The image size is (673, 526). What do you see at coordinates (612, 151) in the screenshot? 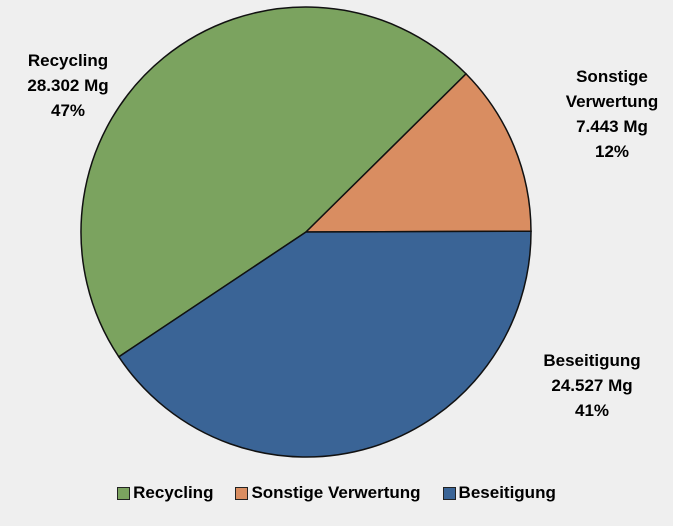
I see `slice-percent: 12%` at bounding box center [612, 151].